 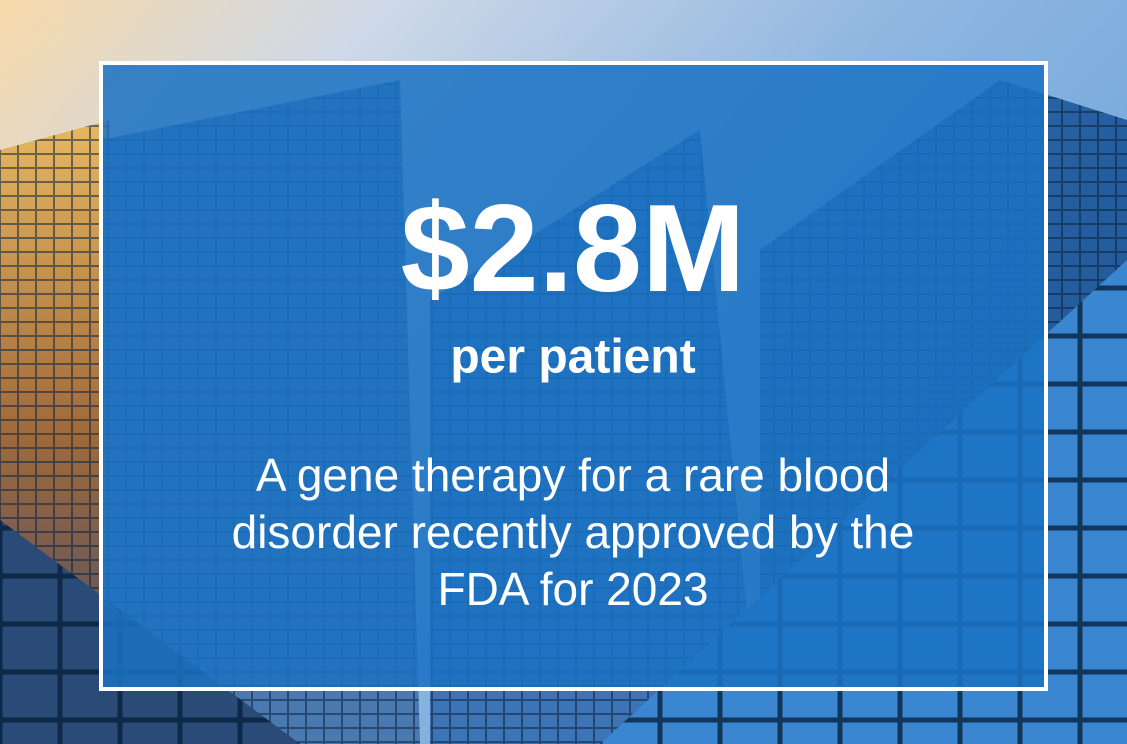 What do you see at coordinates (573, 475) in the screenshot?
I see `description-line: A gene therapy for a rare blood` at bounding box center [573, 475].